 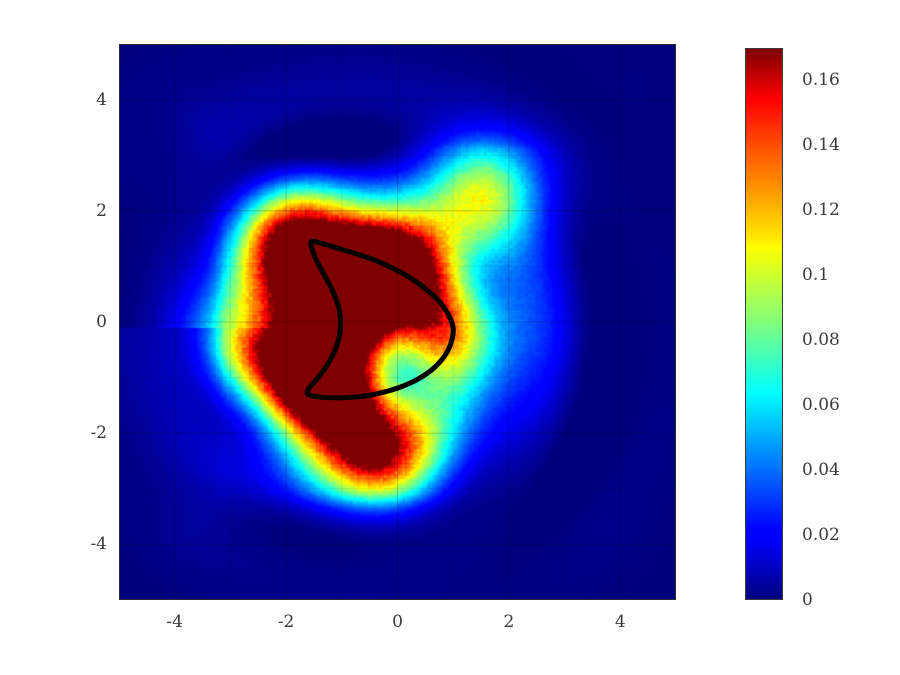 What do you see at coordinates (101, 322) in the screenshot?
I see `y-tick-label: 0` at bounding box center [101, 322].